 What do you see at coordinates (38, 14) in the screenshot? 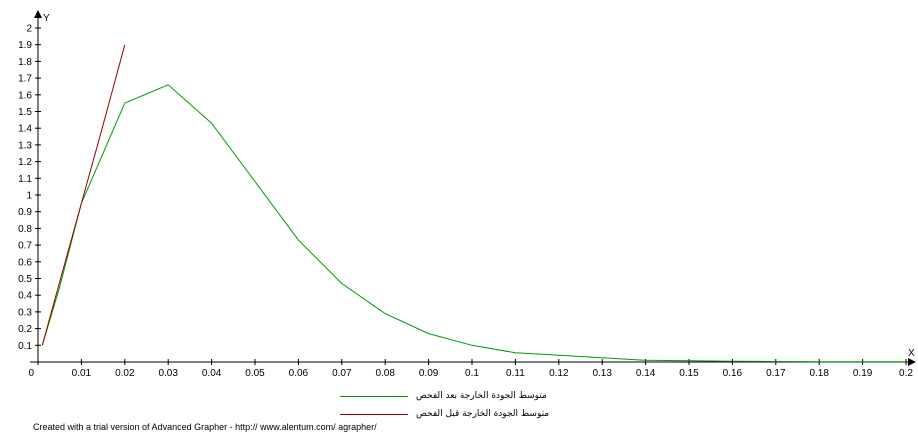
I see `y-axis-arrow-icon` at bounding box center [38, 14].